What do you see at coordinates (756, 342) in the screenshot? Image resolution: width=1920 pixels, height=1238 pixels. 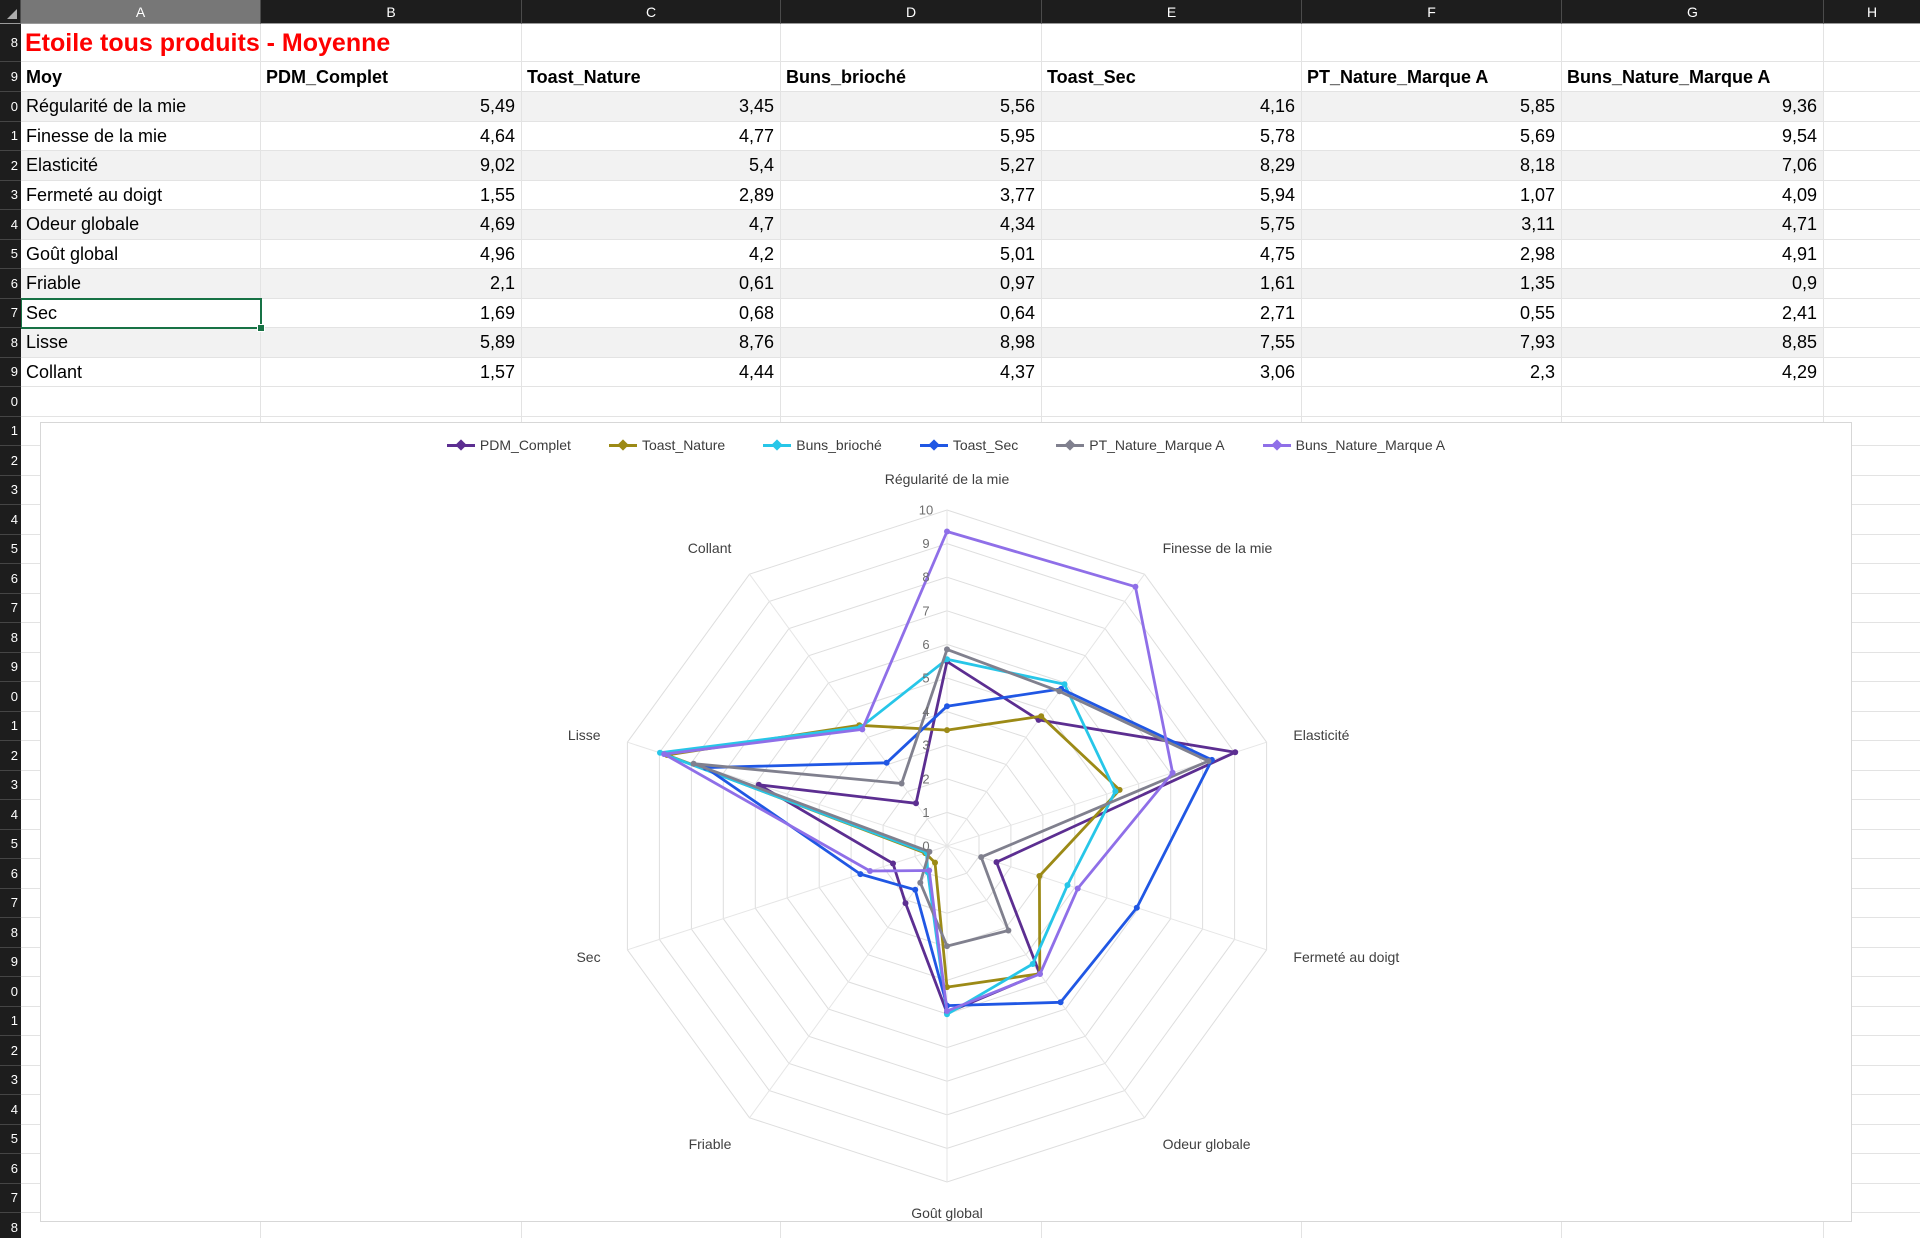 I see `cell-value-r8-c2: 8,76` at bounding box center [756, 342].